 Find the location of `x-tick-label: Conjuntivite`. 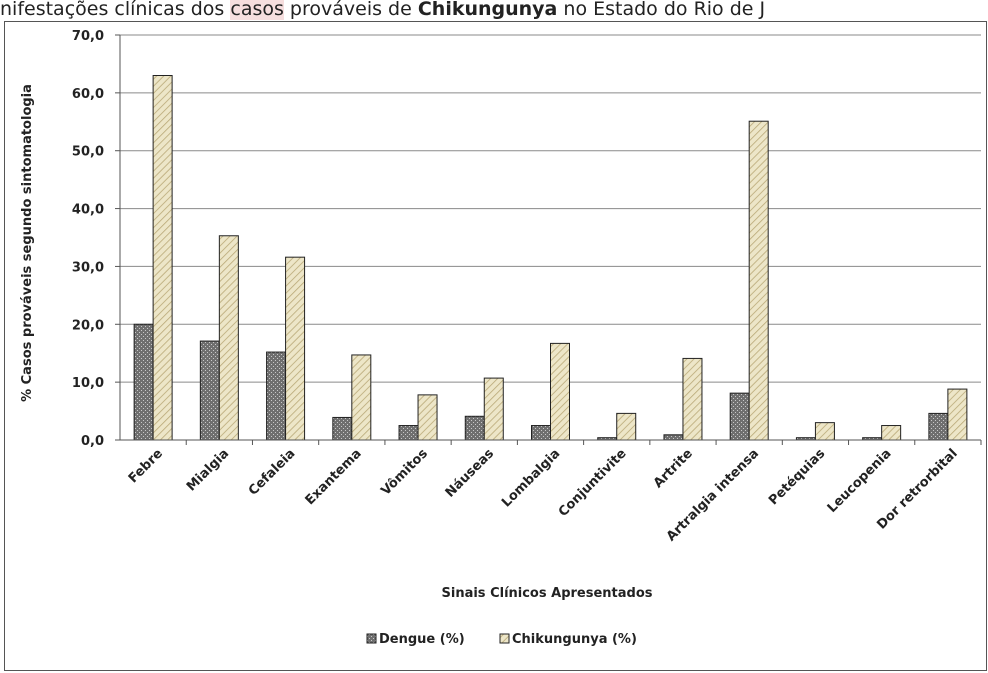

x-tick-label: Conjuntivite is located at coordinates (593, 483).